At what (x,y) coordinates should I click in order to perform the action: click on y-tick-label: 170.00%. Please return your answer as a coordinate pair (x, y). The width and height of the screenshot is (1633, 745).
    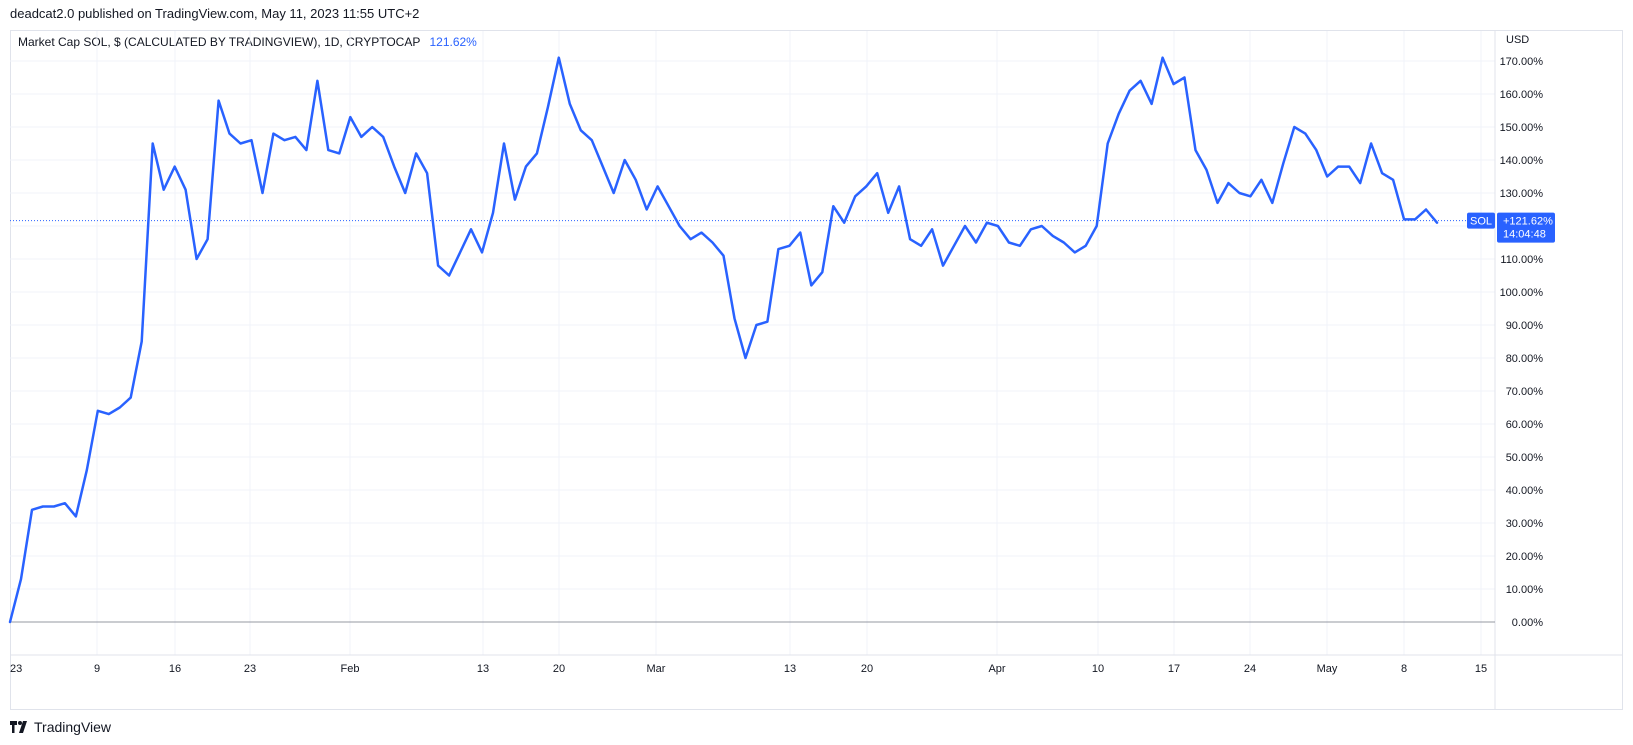
    Looking at the image, I should click on (1522, 62).